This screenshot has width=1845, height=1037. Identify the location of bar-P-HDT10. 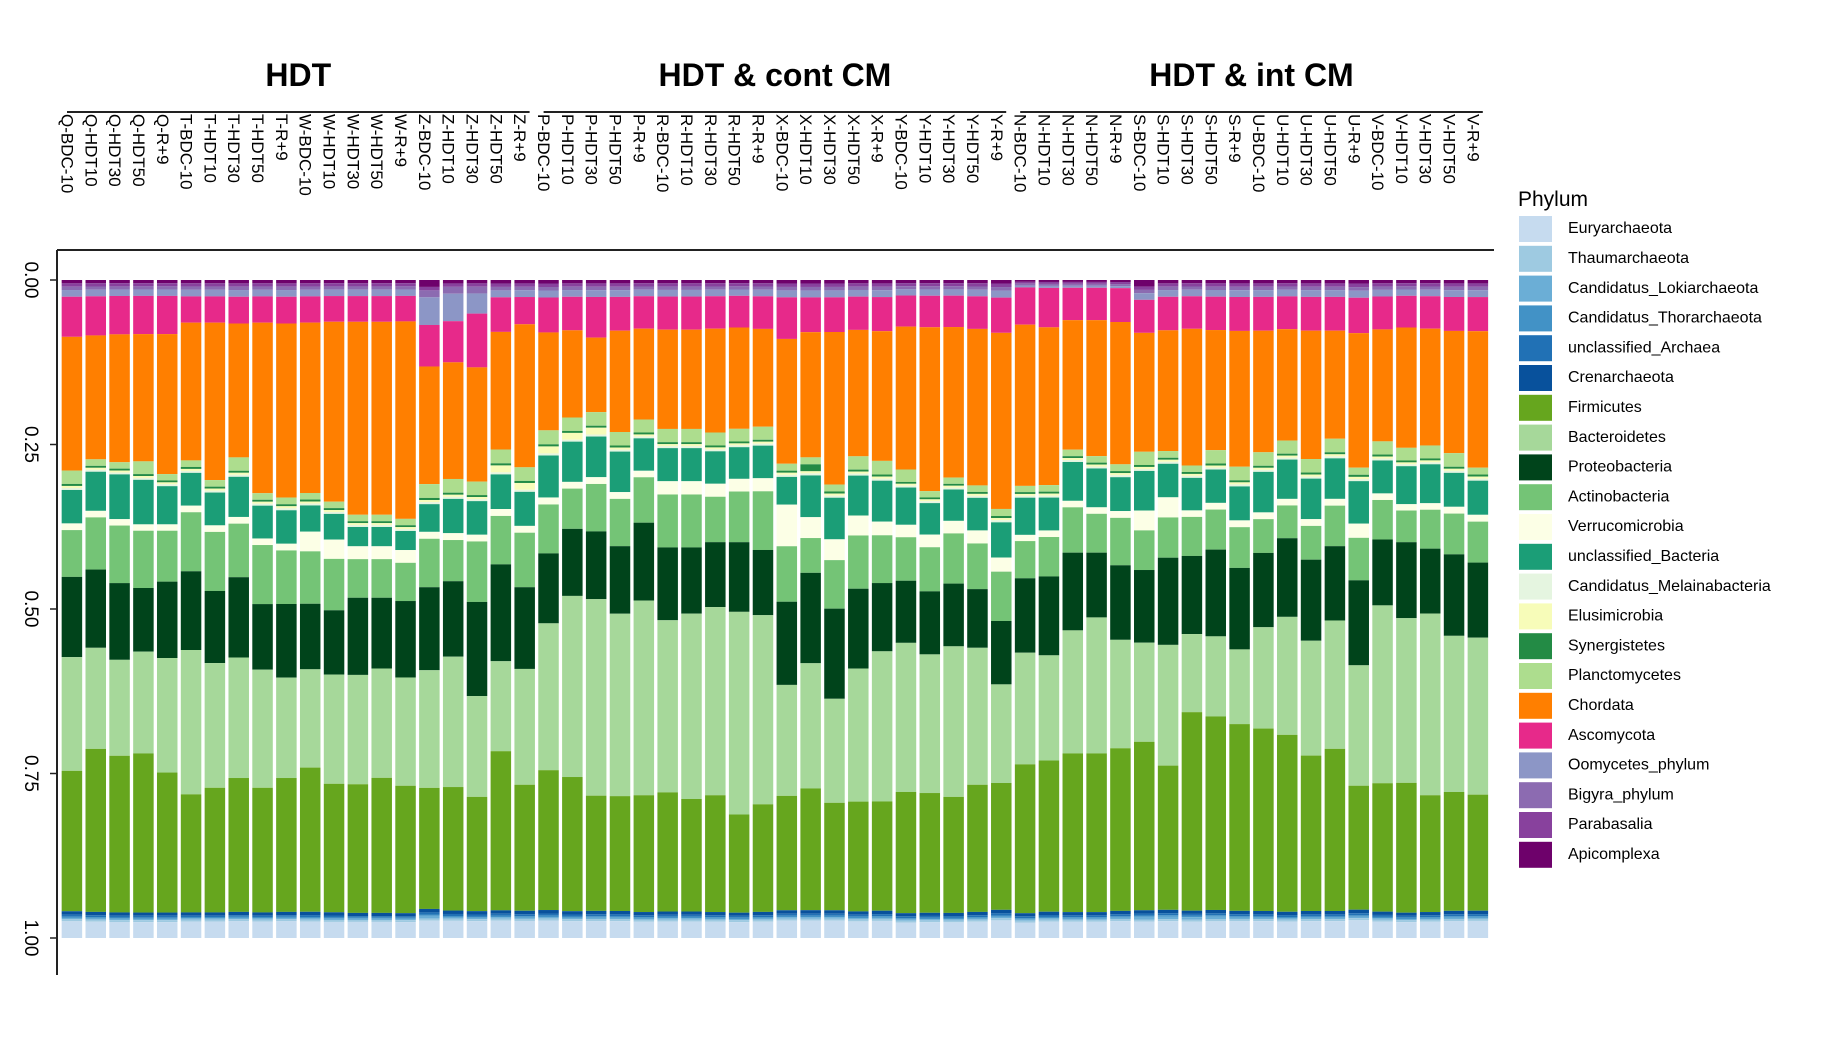
(572, 609).